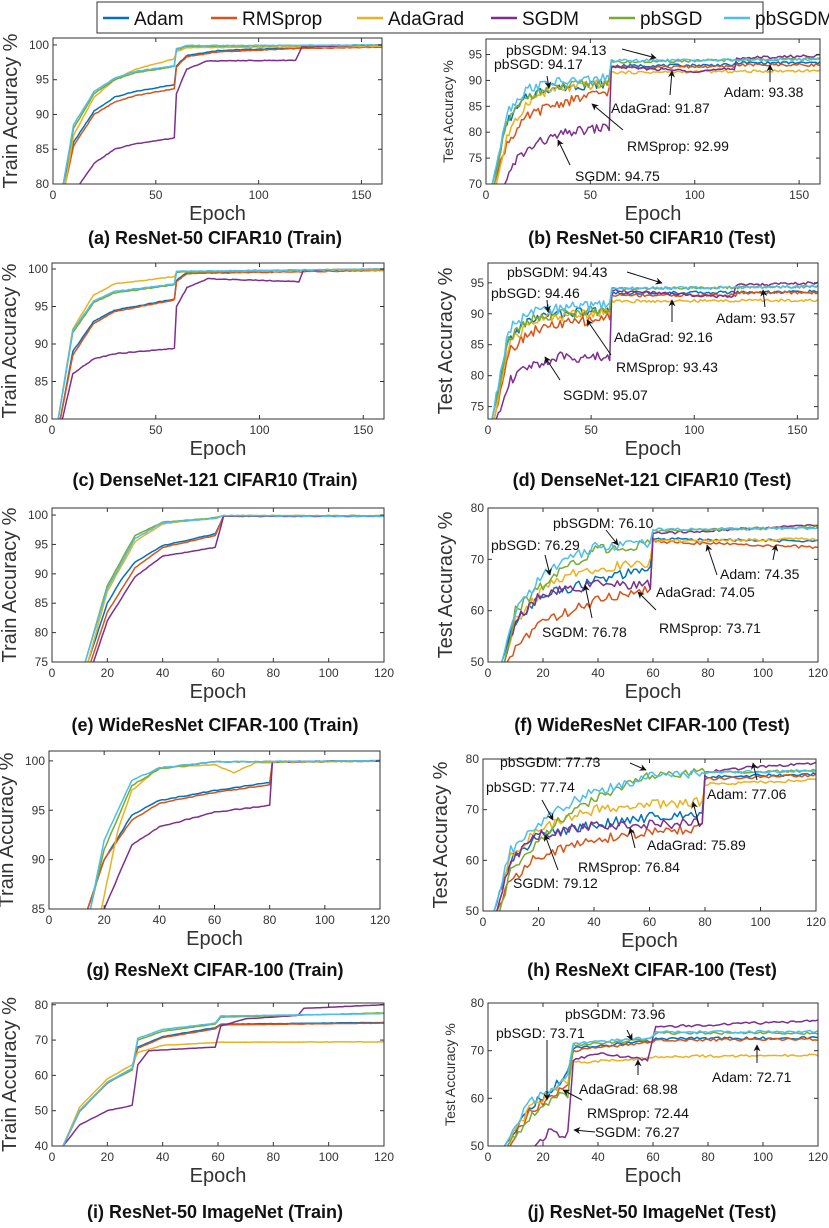 Image resolution: width=829 pixels, height=1228 pixels. Describe the element at coordinates (535, 19) in the screenshot. I see `legend-entry-sgdm: SGDM` at that location.